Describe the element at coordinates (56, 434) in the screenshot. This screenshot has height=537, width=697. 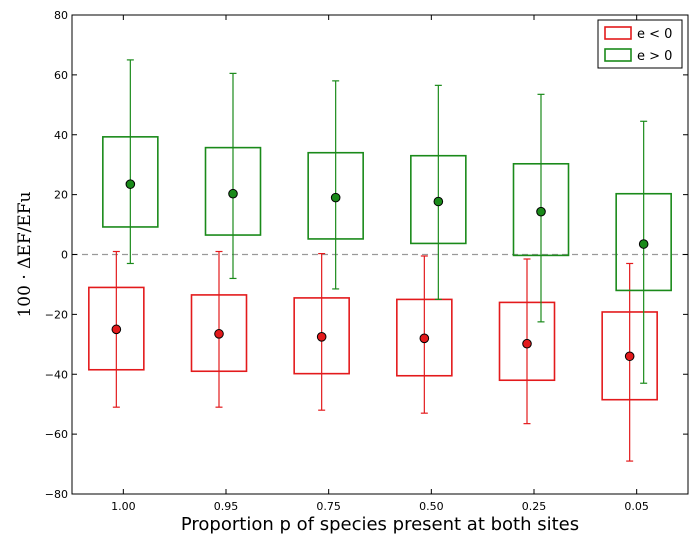
I see `y-tick-label: −60` at that location.